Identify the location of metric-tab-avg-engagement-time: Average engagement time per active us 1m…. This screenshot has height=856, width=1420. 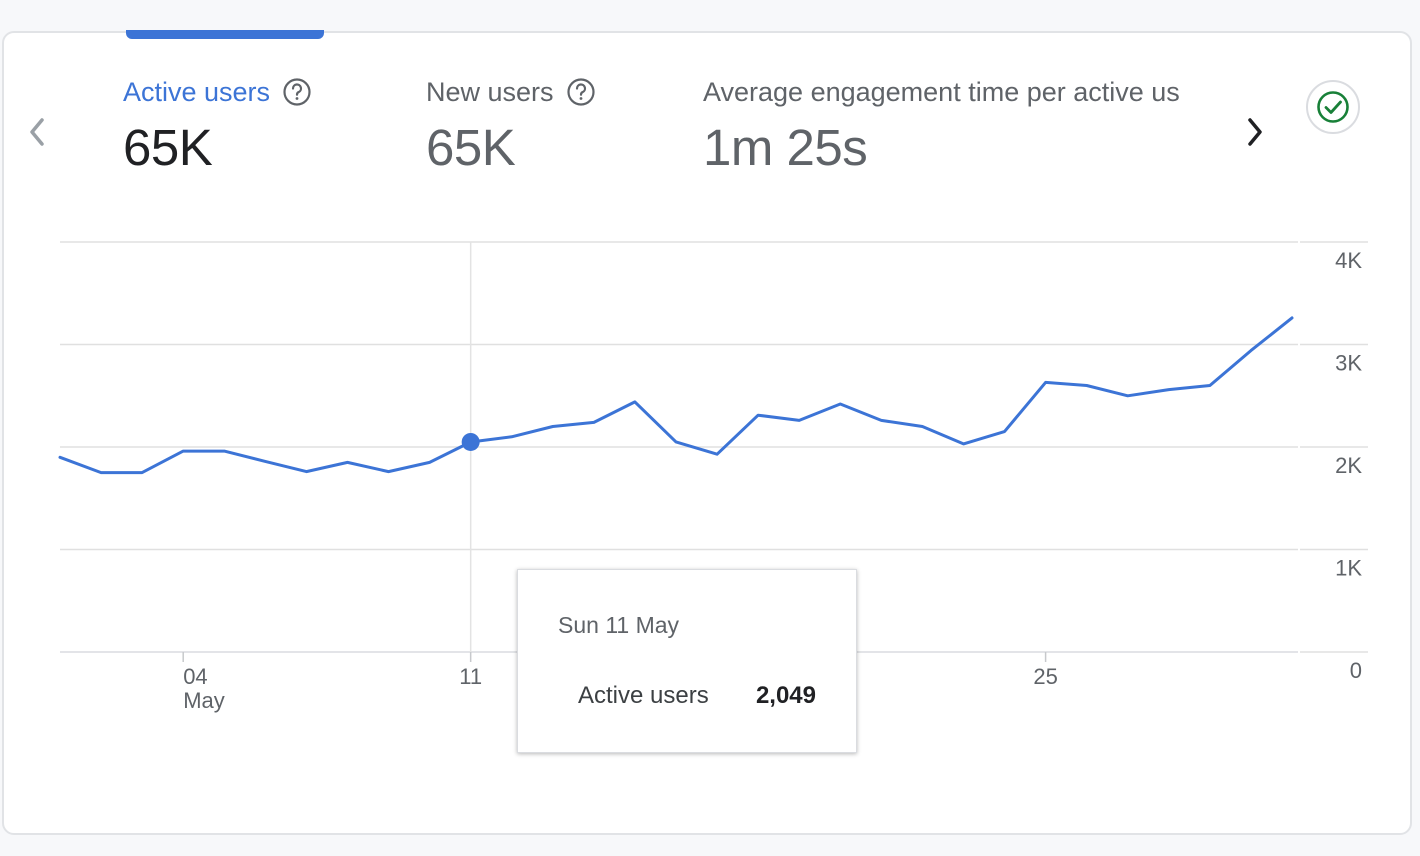
(961, 125).